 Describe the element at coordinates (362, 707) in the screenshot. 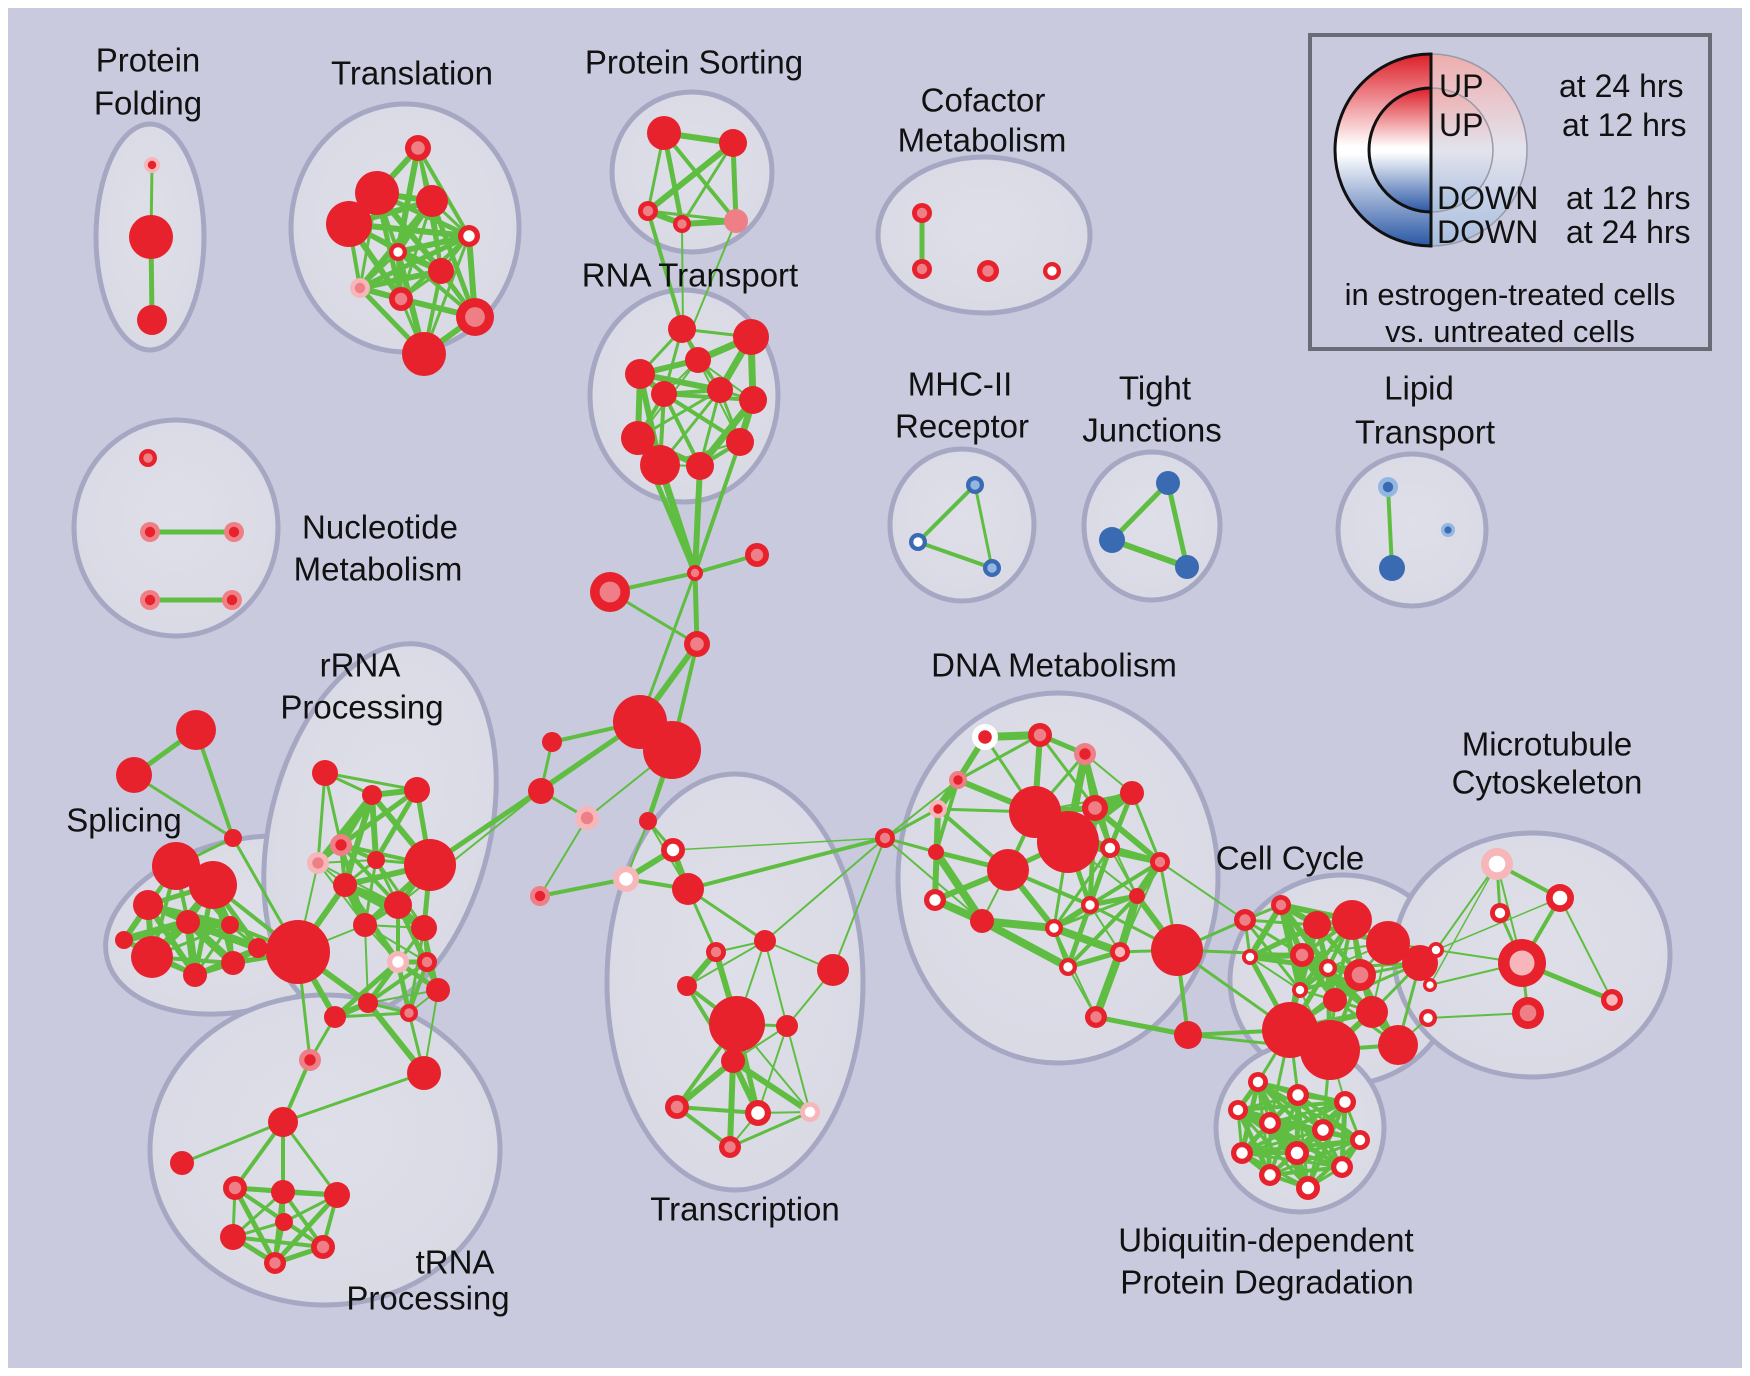

I see `cluster-label-rrna-2: Processing` at that location.